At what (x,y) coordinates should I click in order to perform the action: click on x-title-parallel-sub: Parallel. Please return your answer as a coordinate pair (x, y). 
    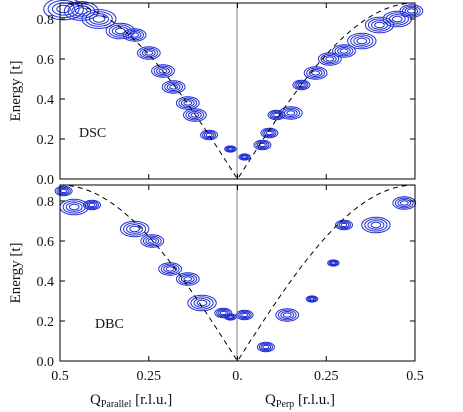
    Looking at the image, I should click on (116, 404).